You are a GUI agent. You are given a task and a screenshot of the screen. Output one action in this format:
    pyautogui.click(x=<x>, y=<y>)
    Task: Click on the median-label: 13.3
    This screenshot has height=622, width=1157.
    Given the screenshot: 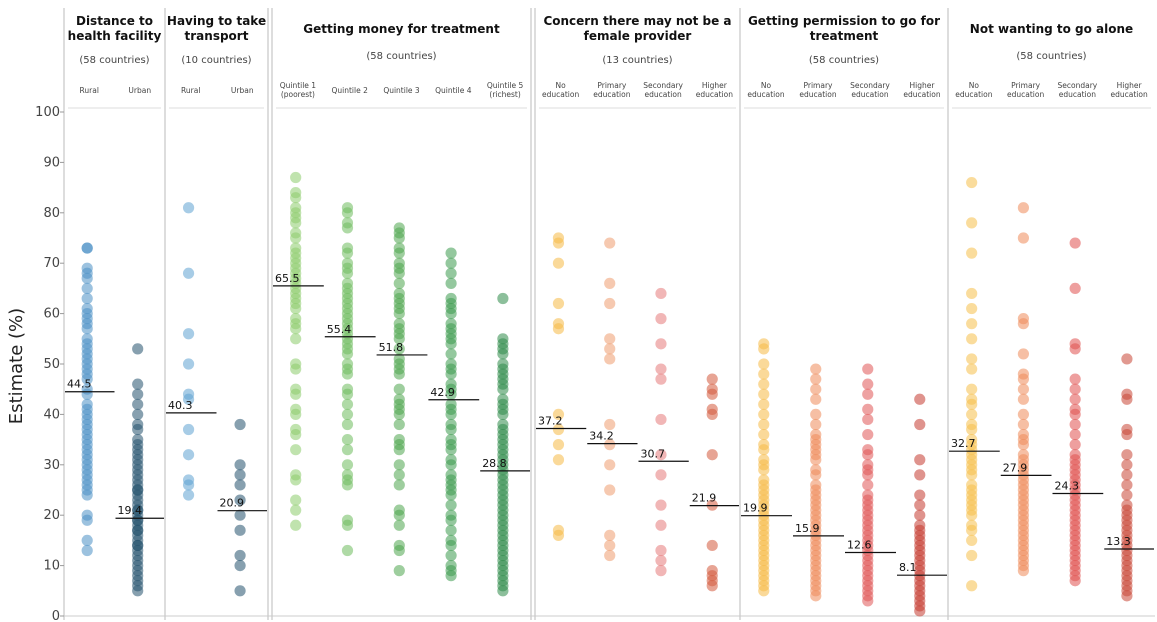 What is the action you would take?
    pyautogui.click(x=1118, y=541)
    